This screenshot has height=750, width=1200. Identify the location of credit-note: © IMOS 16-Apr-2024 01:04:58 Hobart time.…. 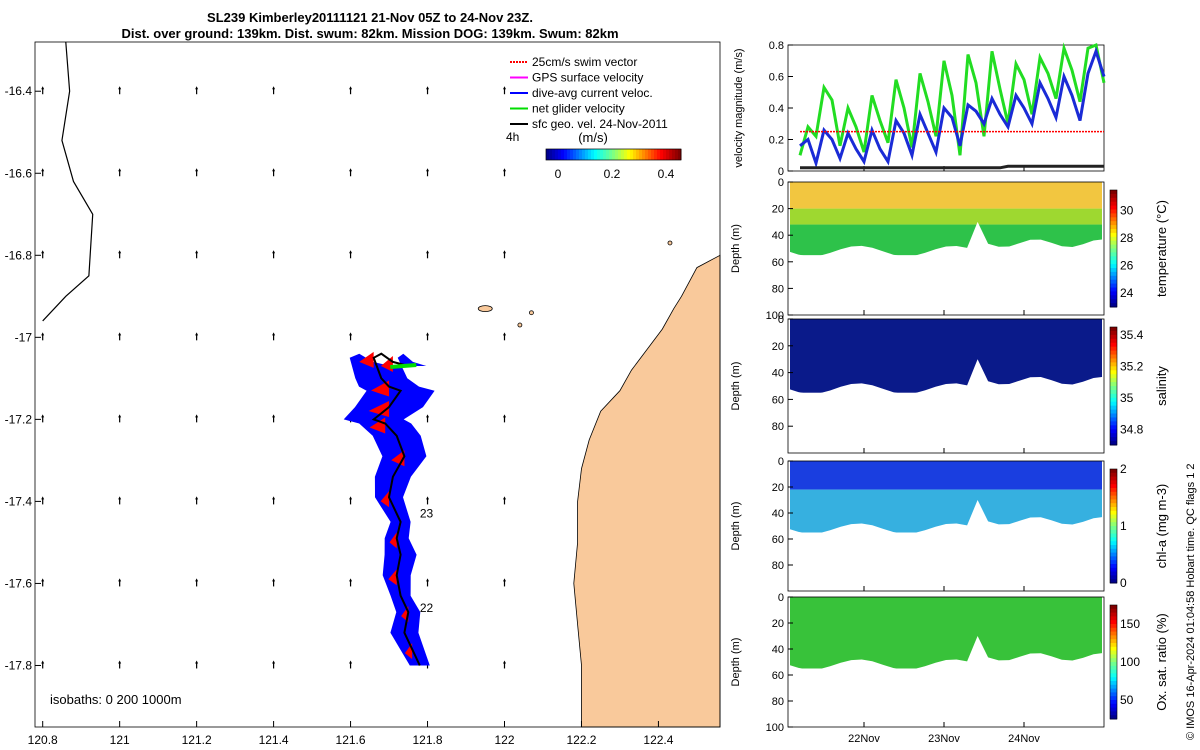
(1191, 601).